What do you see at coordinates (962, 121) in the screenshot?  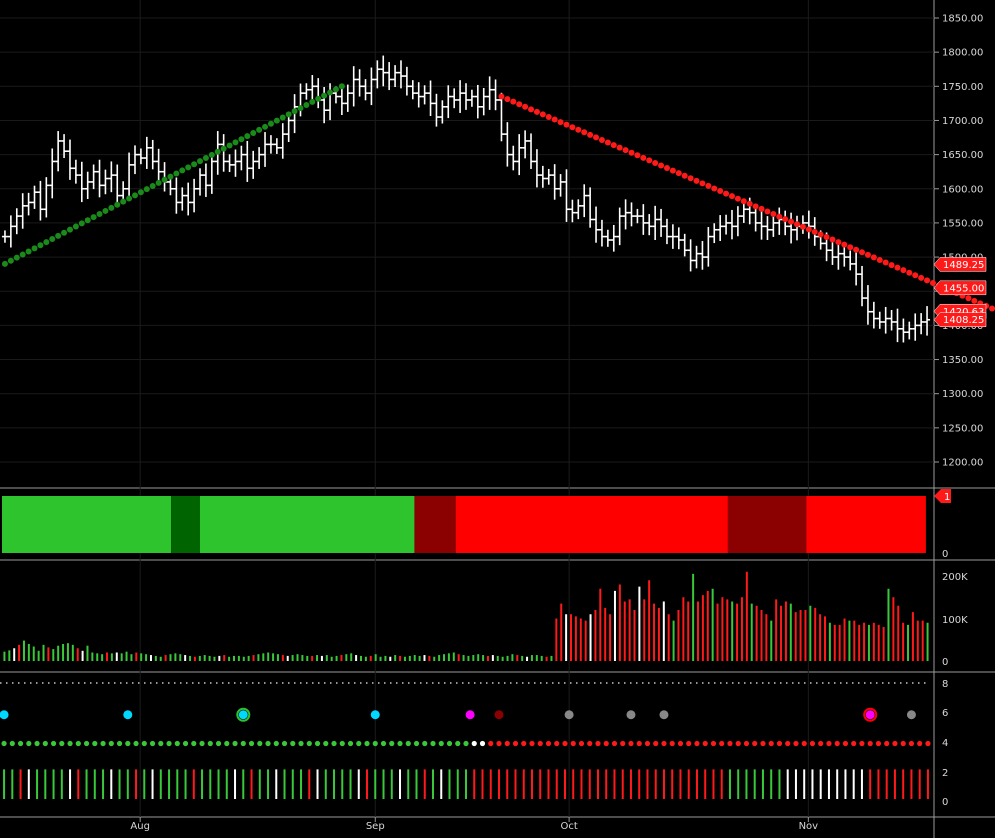 I see `price-tick-label: 1700.00` at bounding box center [962, 121].